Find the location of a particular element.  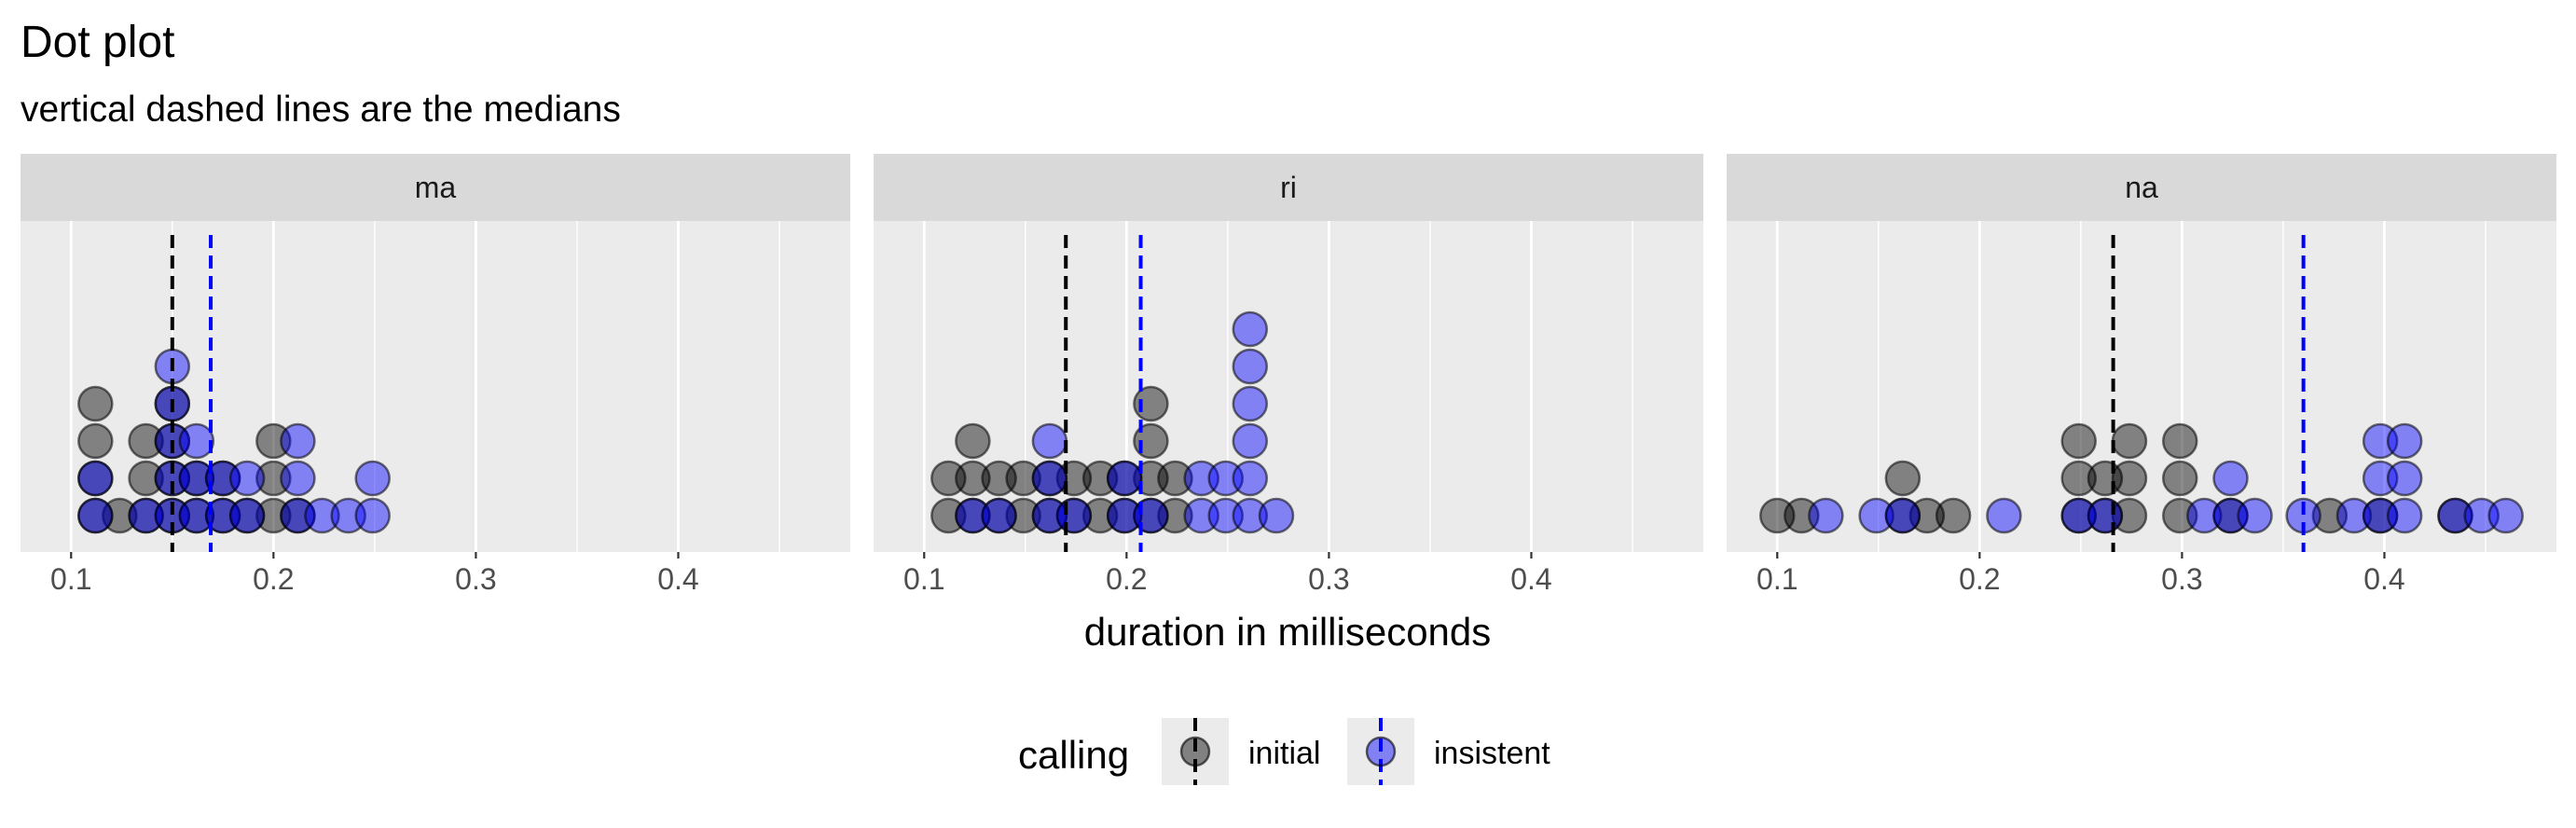

strip-label-ri: ri is located at coordinates (1288, 188).